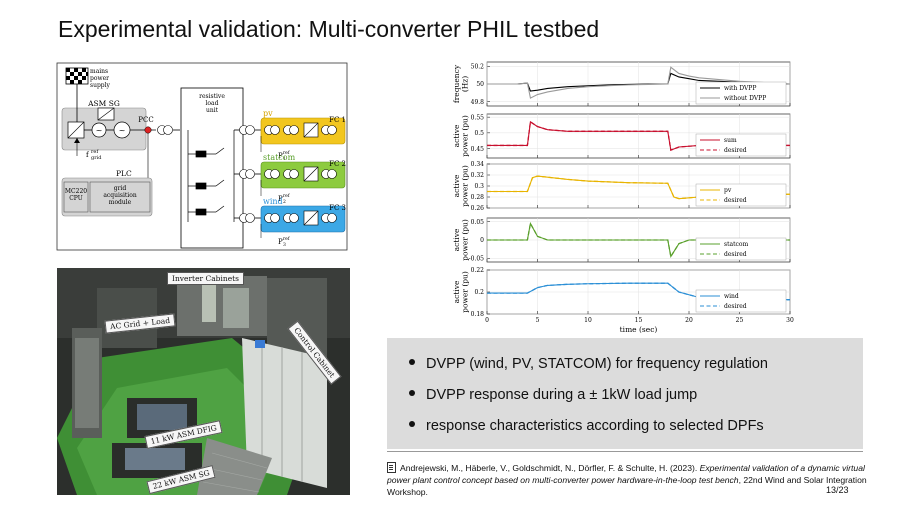 This screenshot has width=907, height=510. What do you see at coordinates (337, 164) in the screenshot?
I see `fc2-label: FC 2` at bounding box center [337, 164].